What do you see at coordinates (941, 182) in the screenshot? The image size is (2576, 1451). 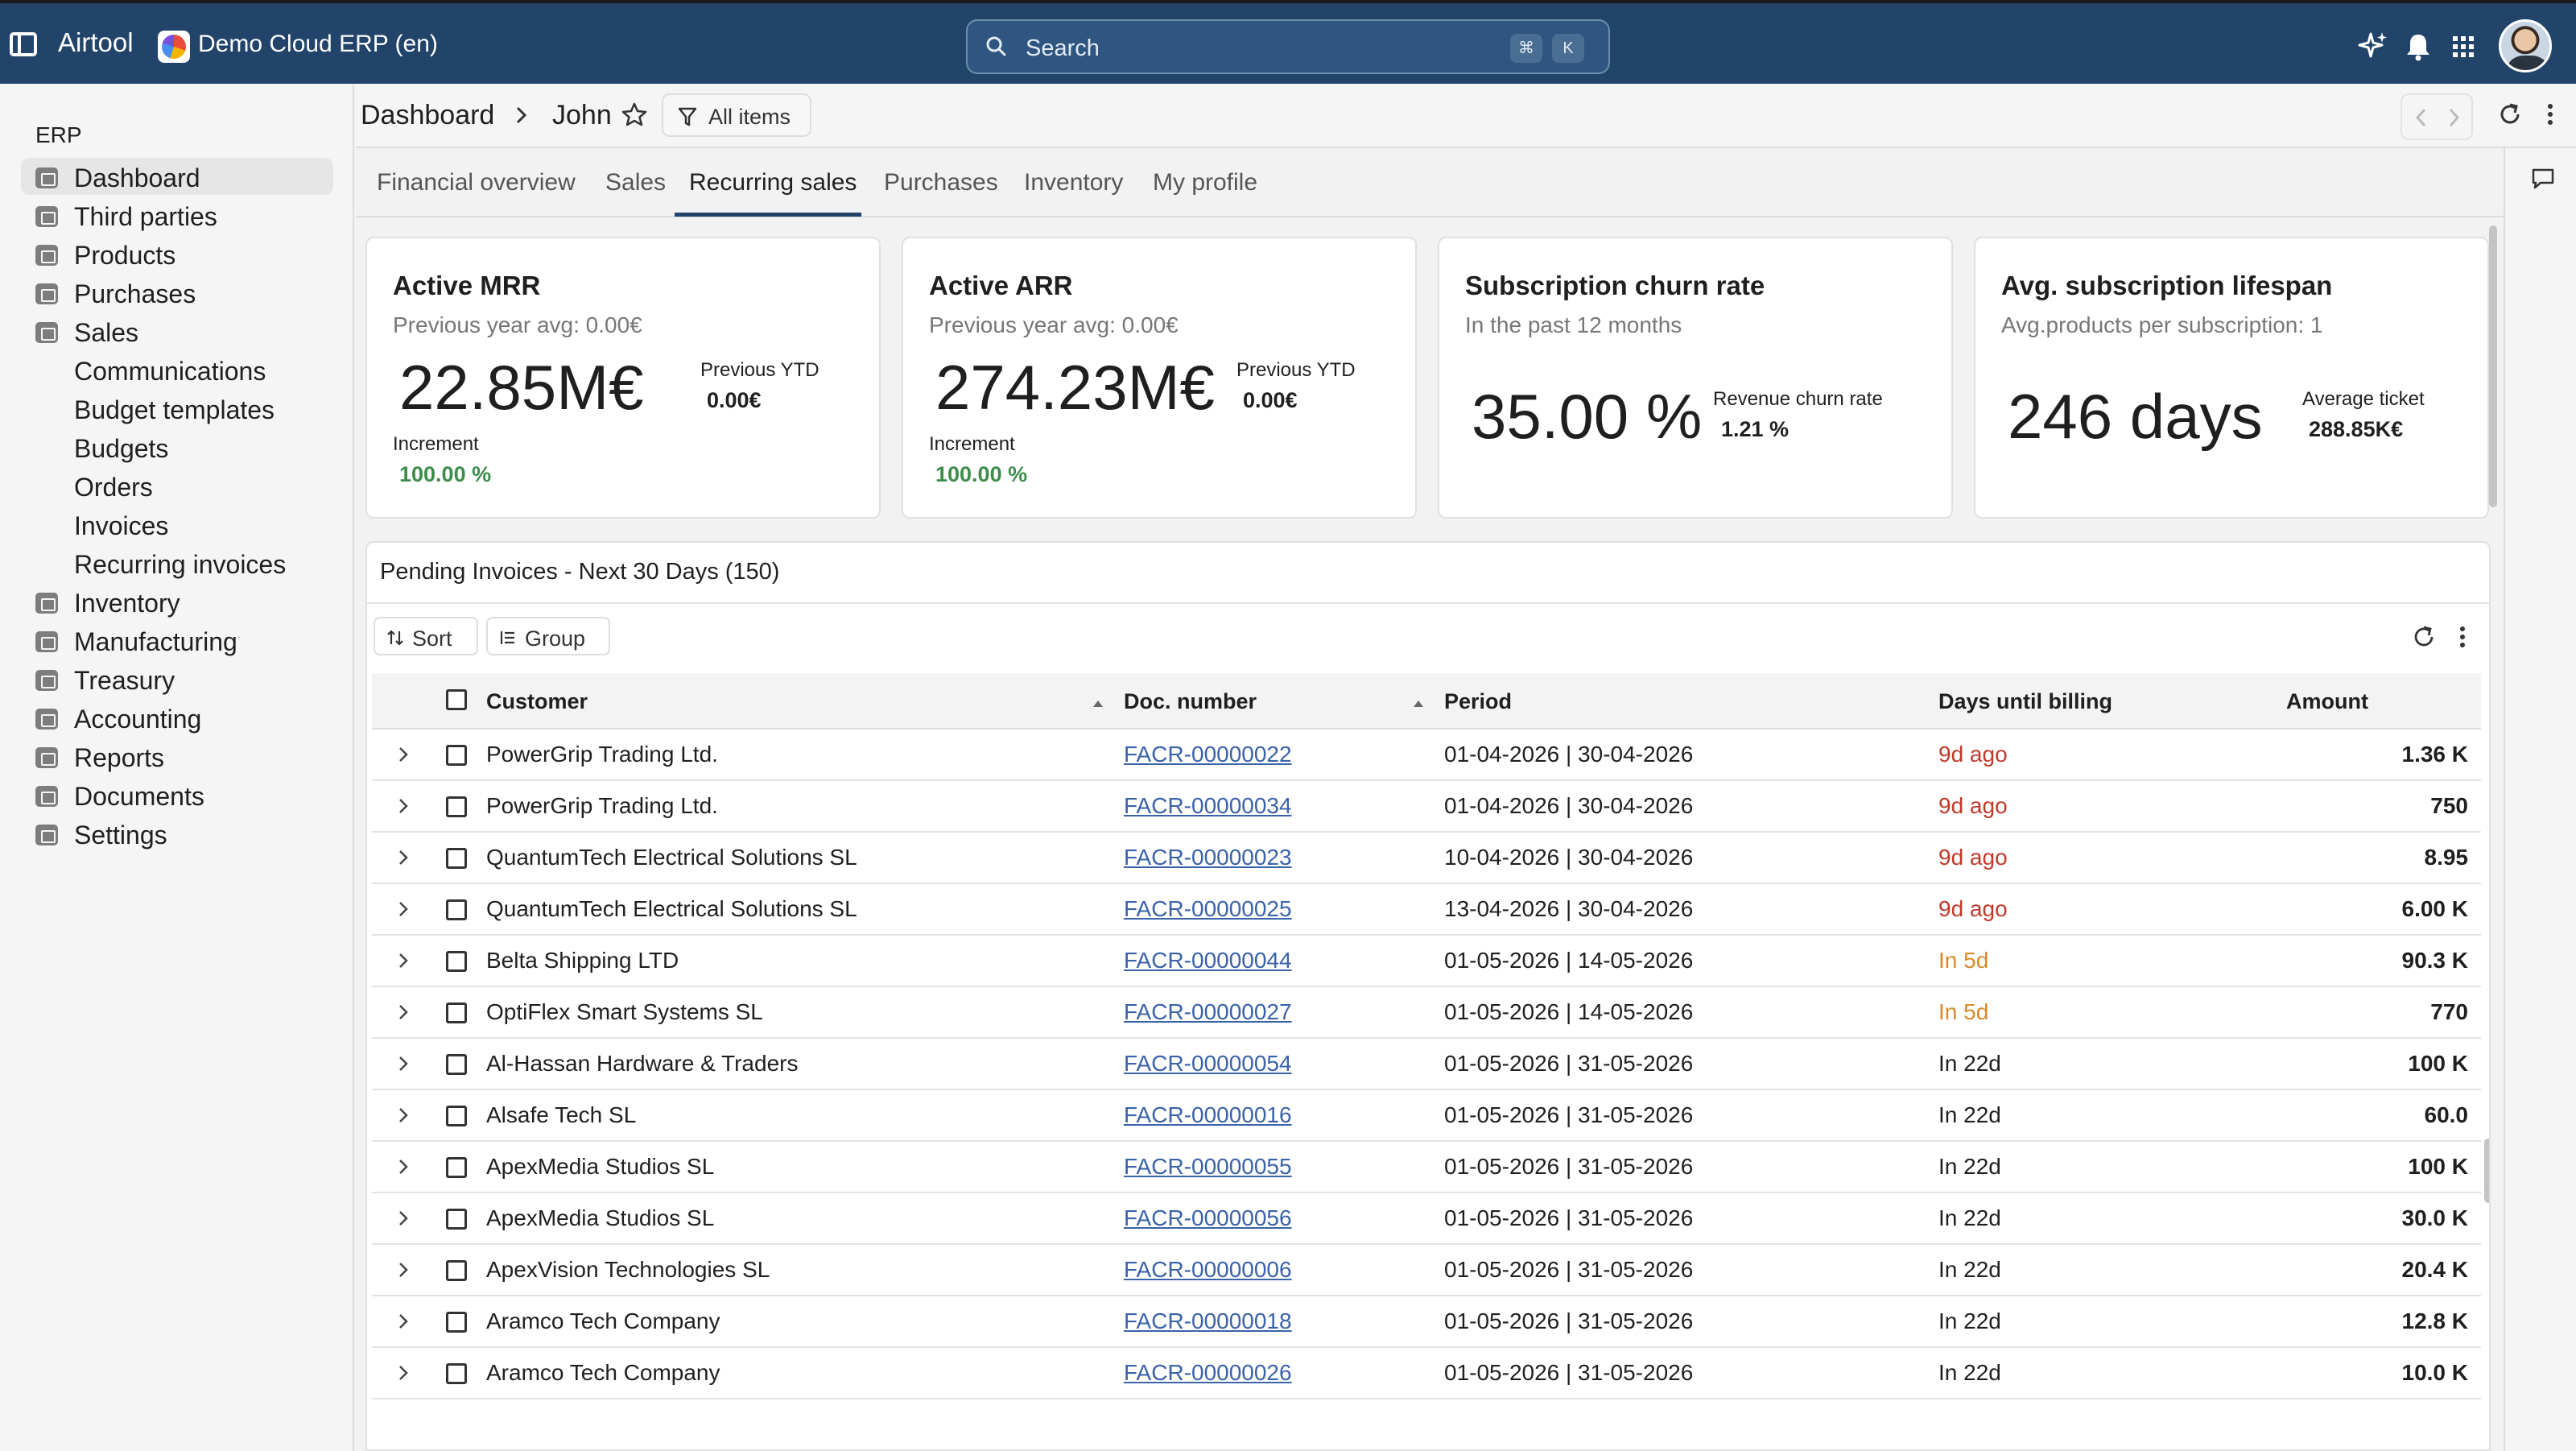 I see `tab-purchases: Purchases` at bounding box center [941, 182].